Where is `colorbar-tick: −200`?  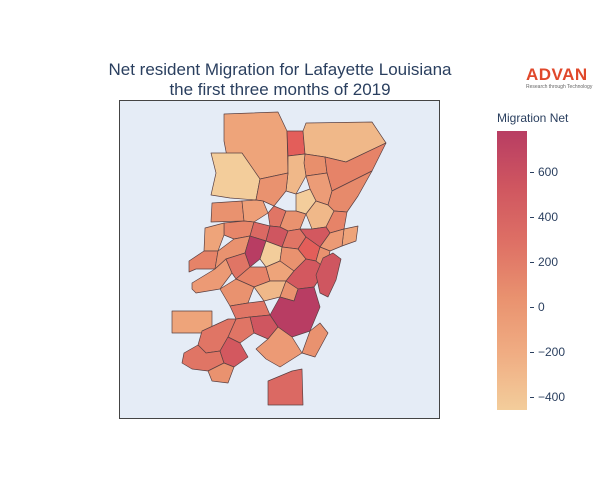 colorbar-tick: −200 is located at coordinates (547, 352).